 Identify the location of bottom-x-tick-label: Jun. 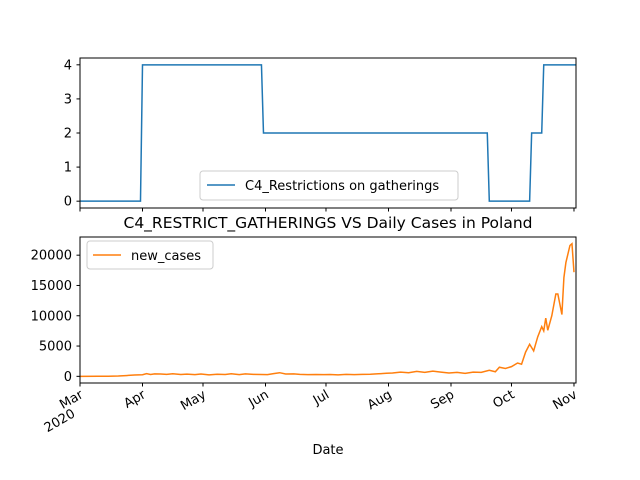
(259, 399).